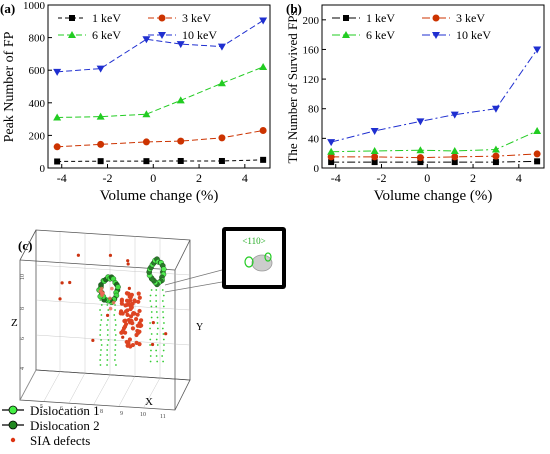 The image size is (550, 454). Describe the element at coordinates (253, 241) in the screenshot. I see `inset-direction-label: <110>` at that location.